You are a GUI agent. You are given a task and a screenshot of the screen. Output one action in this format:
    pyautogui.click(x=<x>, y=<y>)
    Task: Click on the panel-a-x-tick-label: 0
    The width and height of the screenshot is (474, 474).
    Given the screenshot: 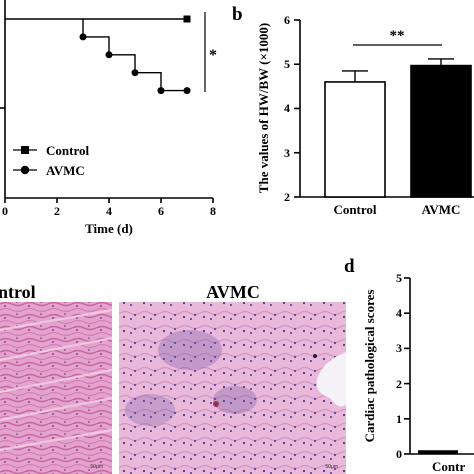 What is the action you would take?
    pyautogui.click(x=5, y=211)
    